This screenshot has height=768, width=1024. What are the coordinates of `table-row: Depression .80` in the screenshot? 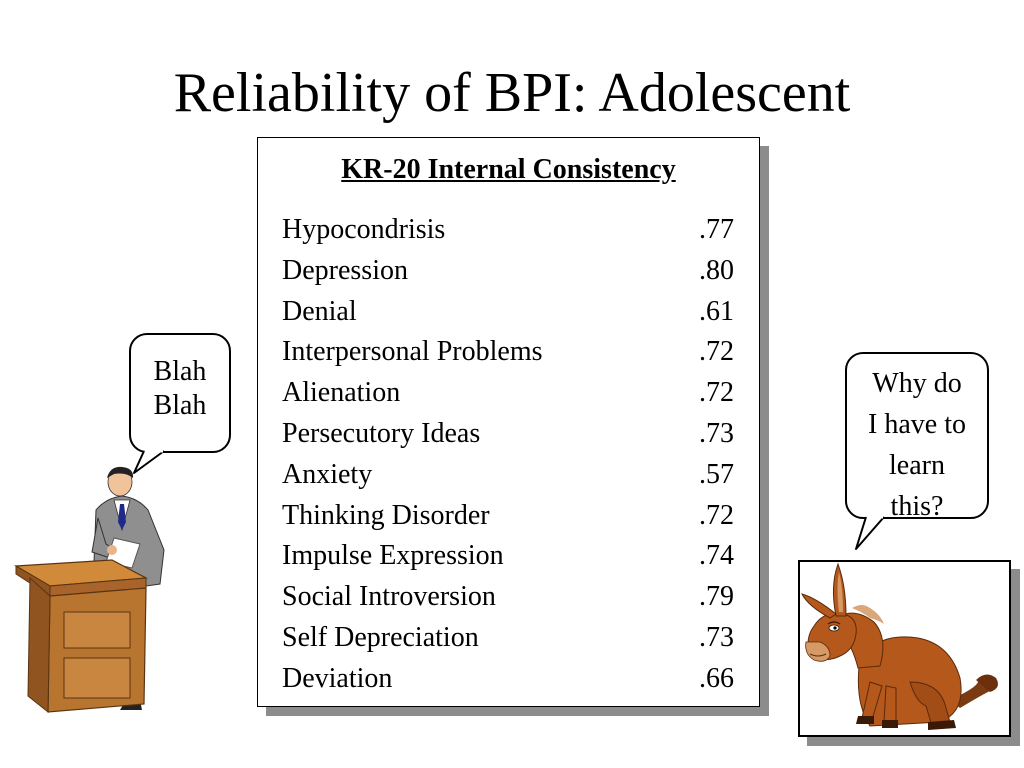 It's located at (508, 271).